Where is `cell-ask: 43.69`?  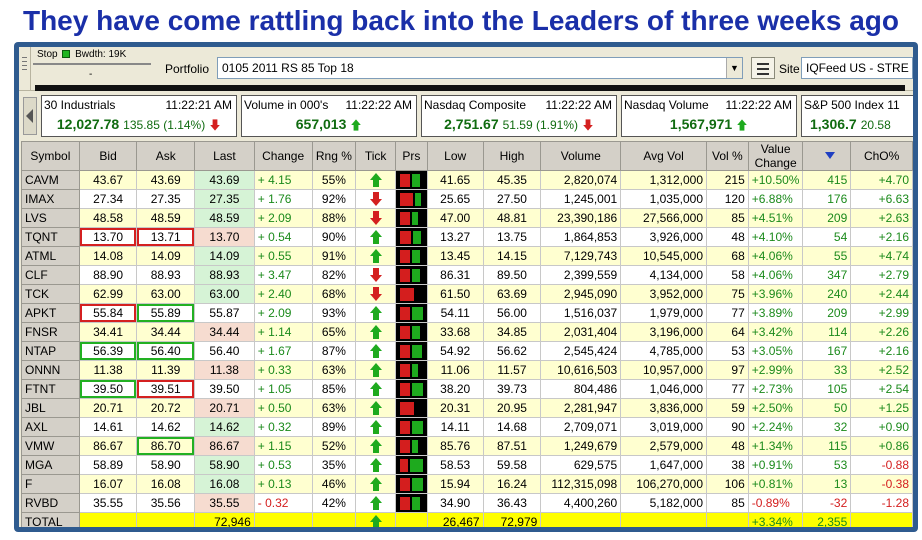
cell-ask: 43.69 is located at coordinates (166, 180).